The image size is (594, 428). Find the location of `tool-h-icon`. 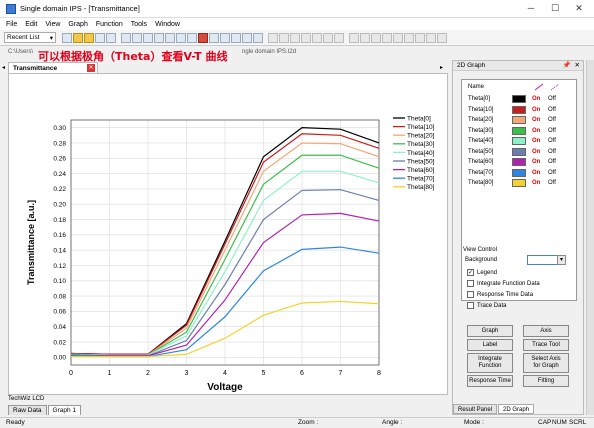

tool-h-icon is located at coordinates (442, 37).